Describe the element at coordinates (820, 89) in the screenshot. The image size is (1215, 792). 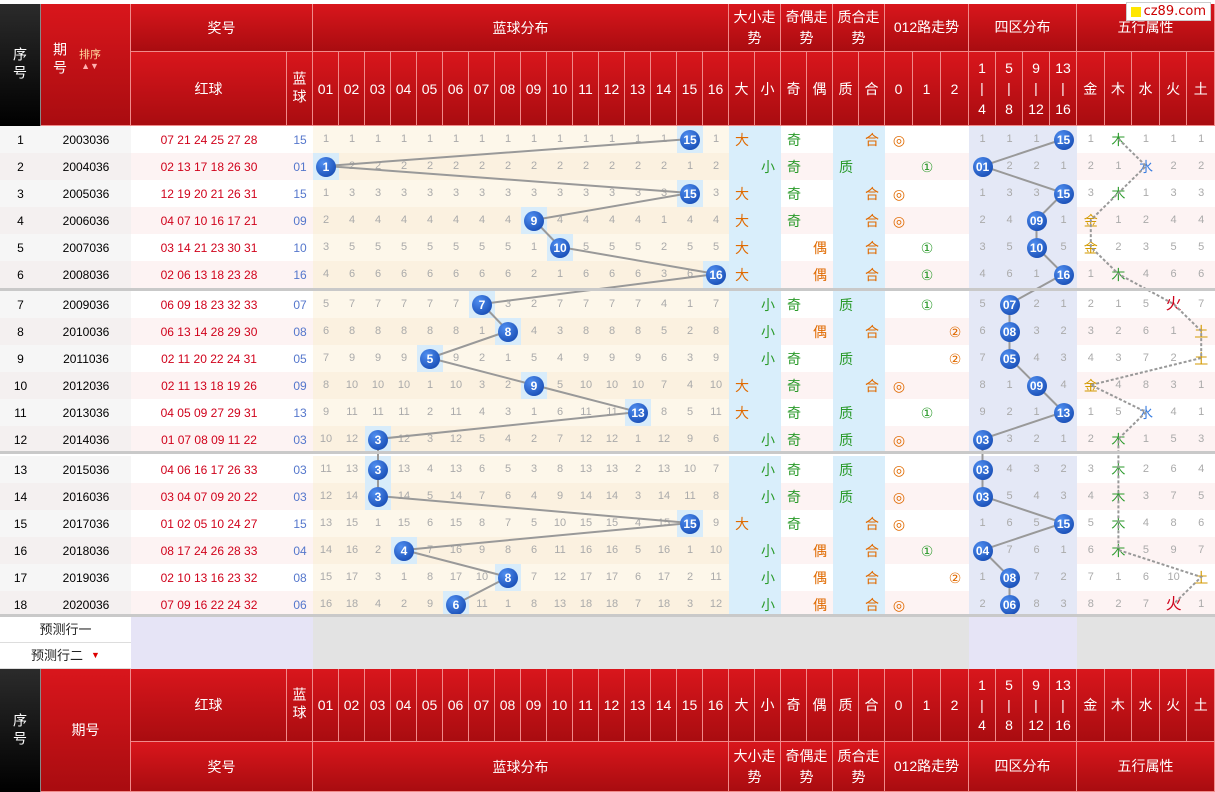
I see `oe-label: 偶` at that location.